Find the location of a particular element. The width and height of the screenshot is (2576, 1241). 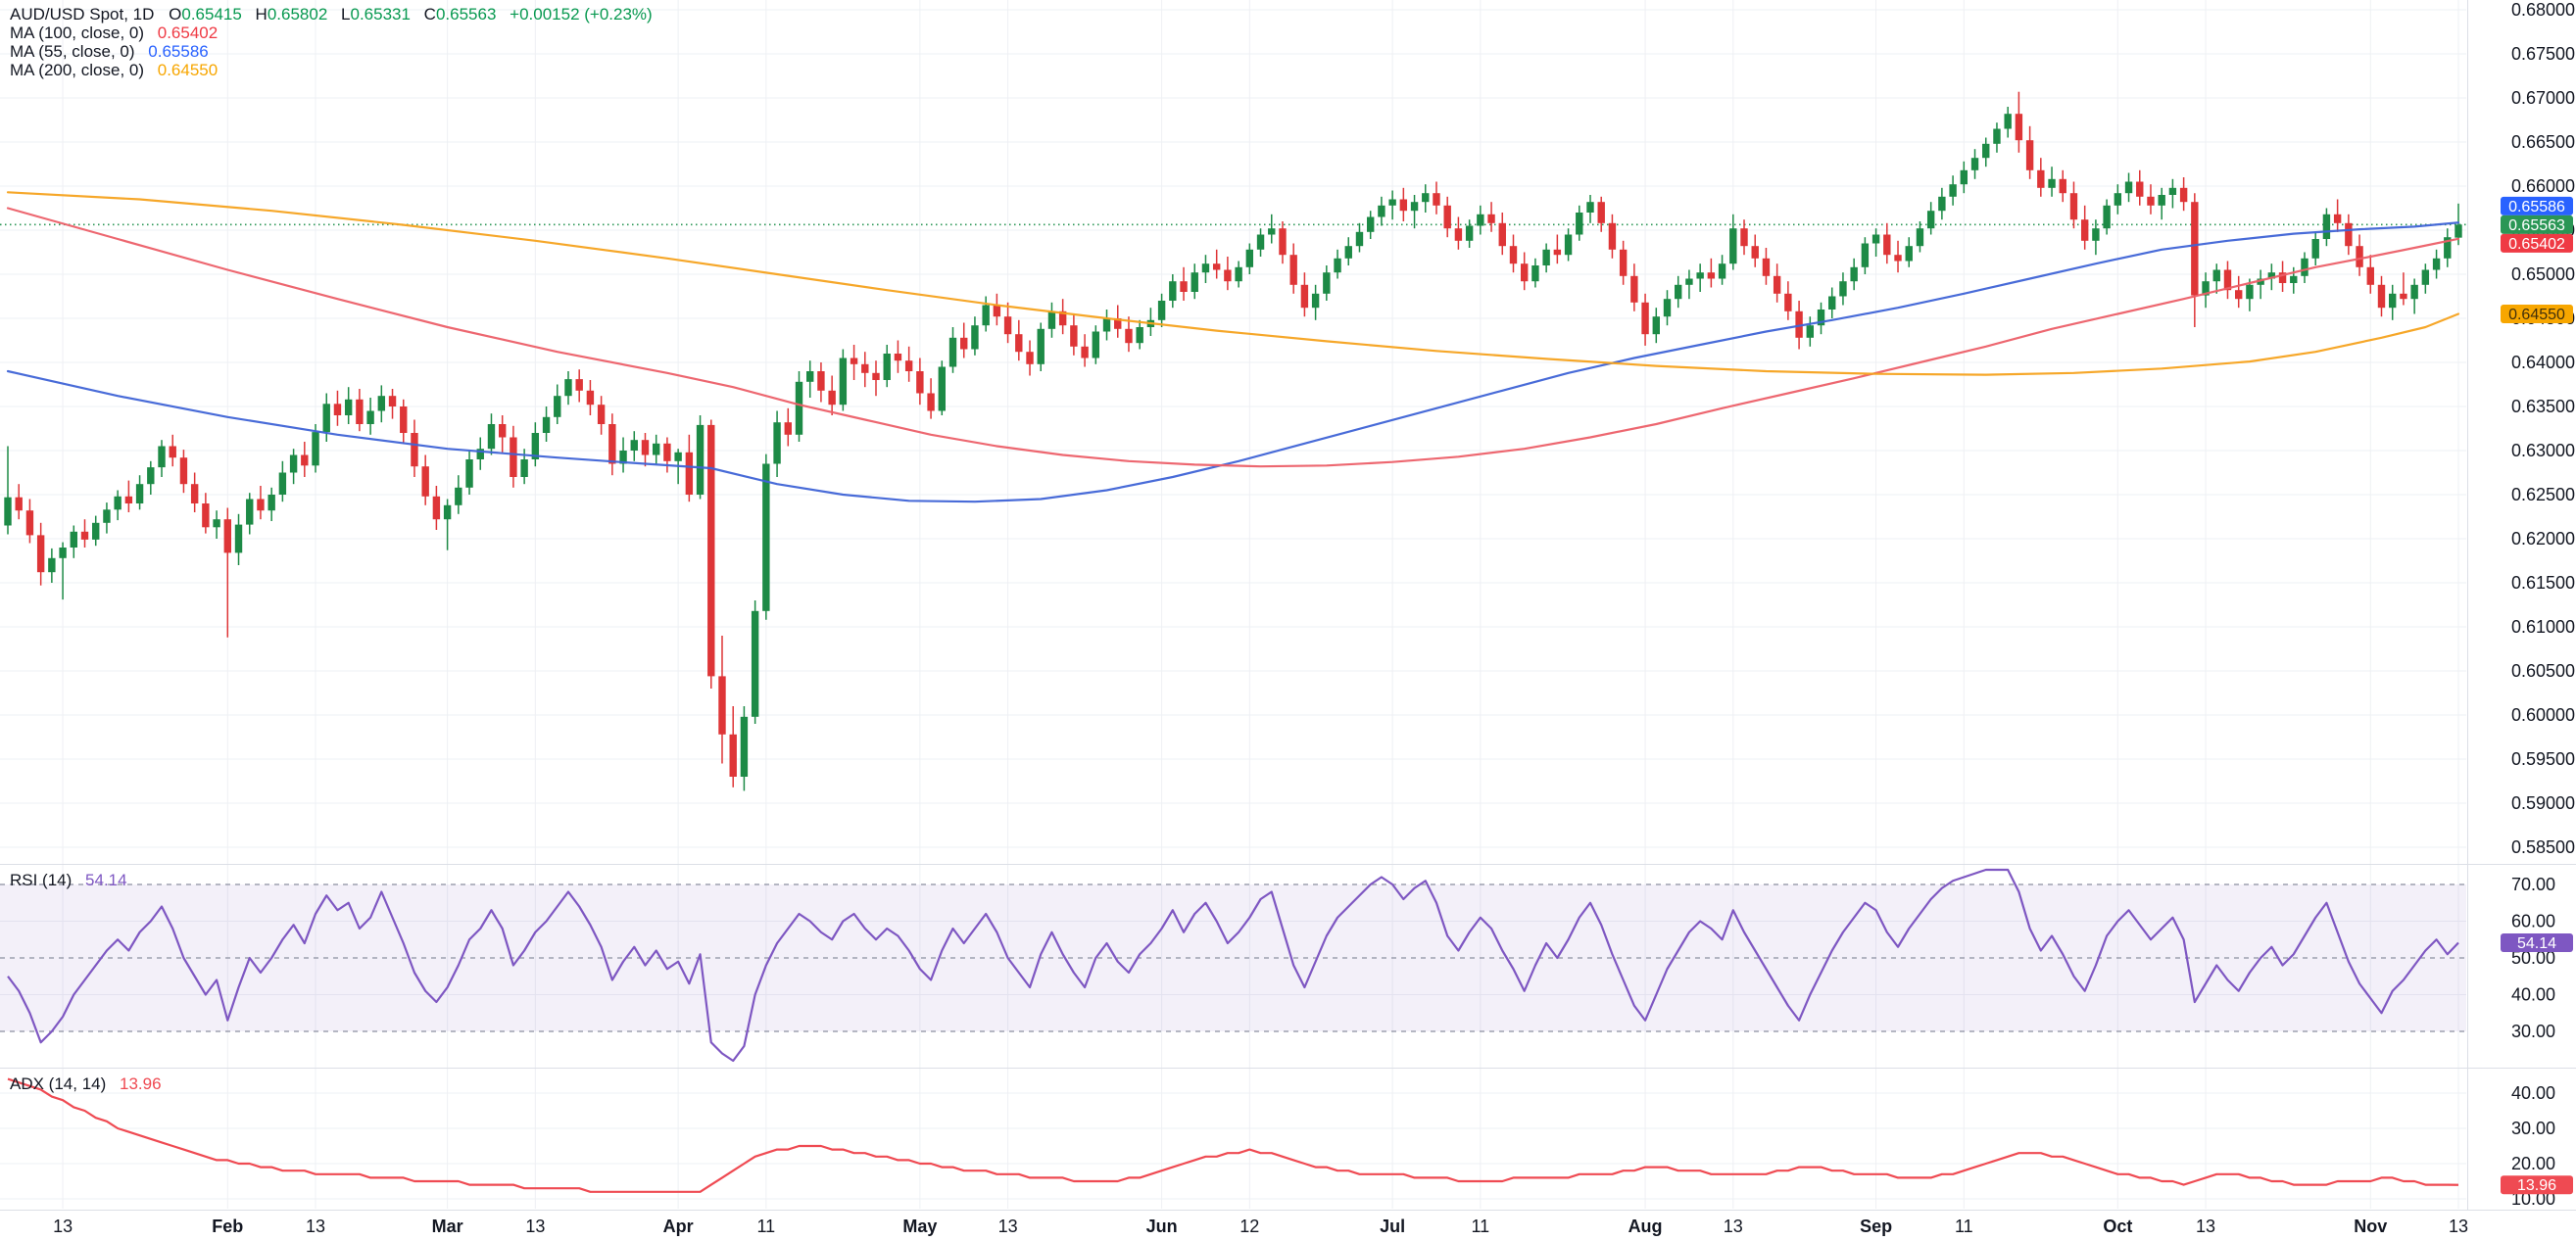

ma200-legend-row: MA (200, close, 0) 0.64550 is located at coordinates (335, 70).